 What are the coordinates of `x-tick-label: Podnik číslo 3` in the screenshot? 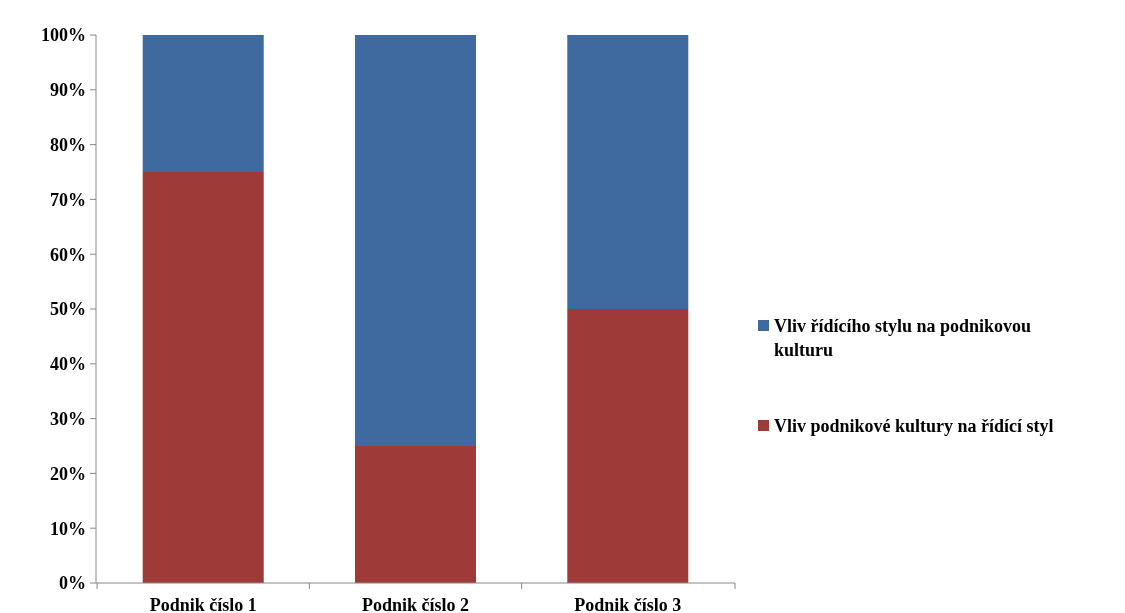 It's located at (628, 604).